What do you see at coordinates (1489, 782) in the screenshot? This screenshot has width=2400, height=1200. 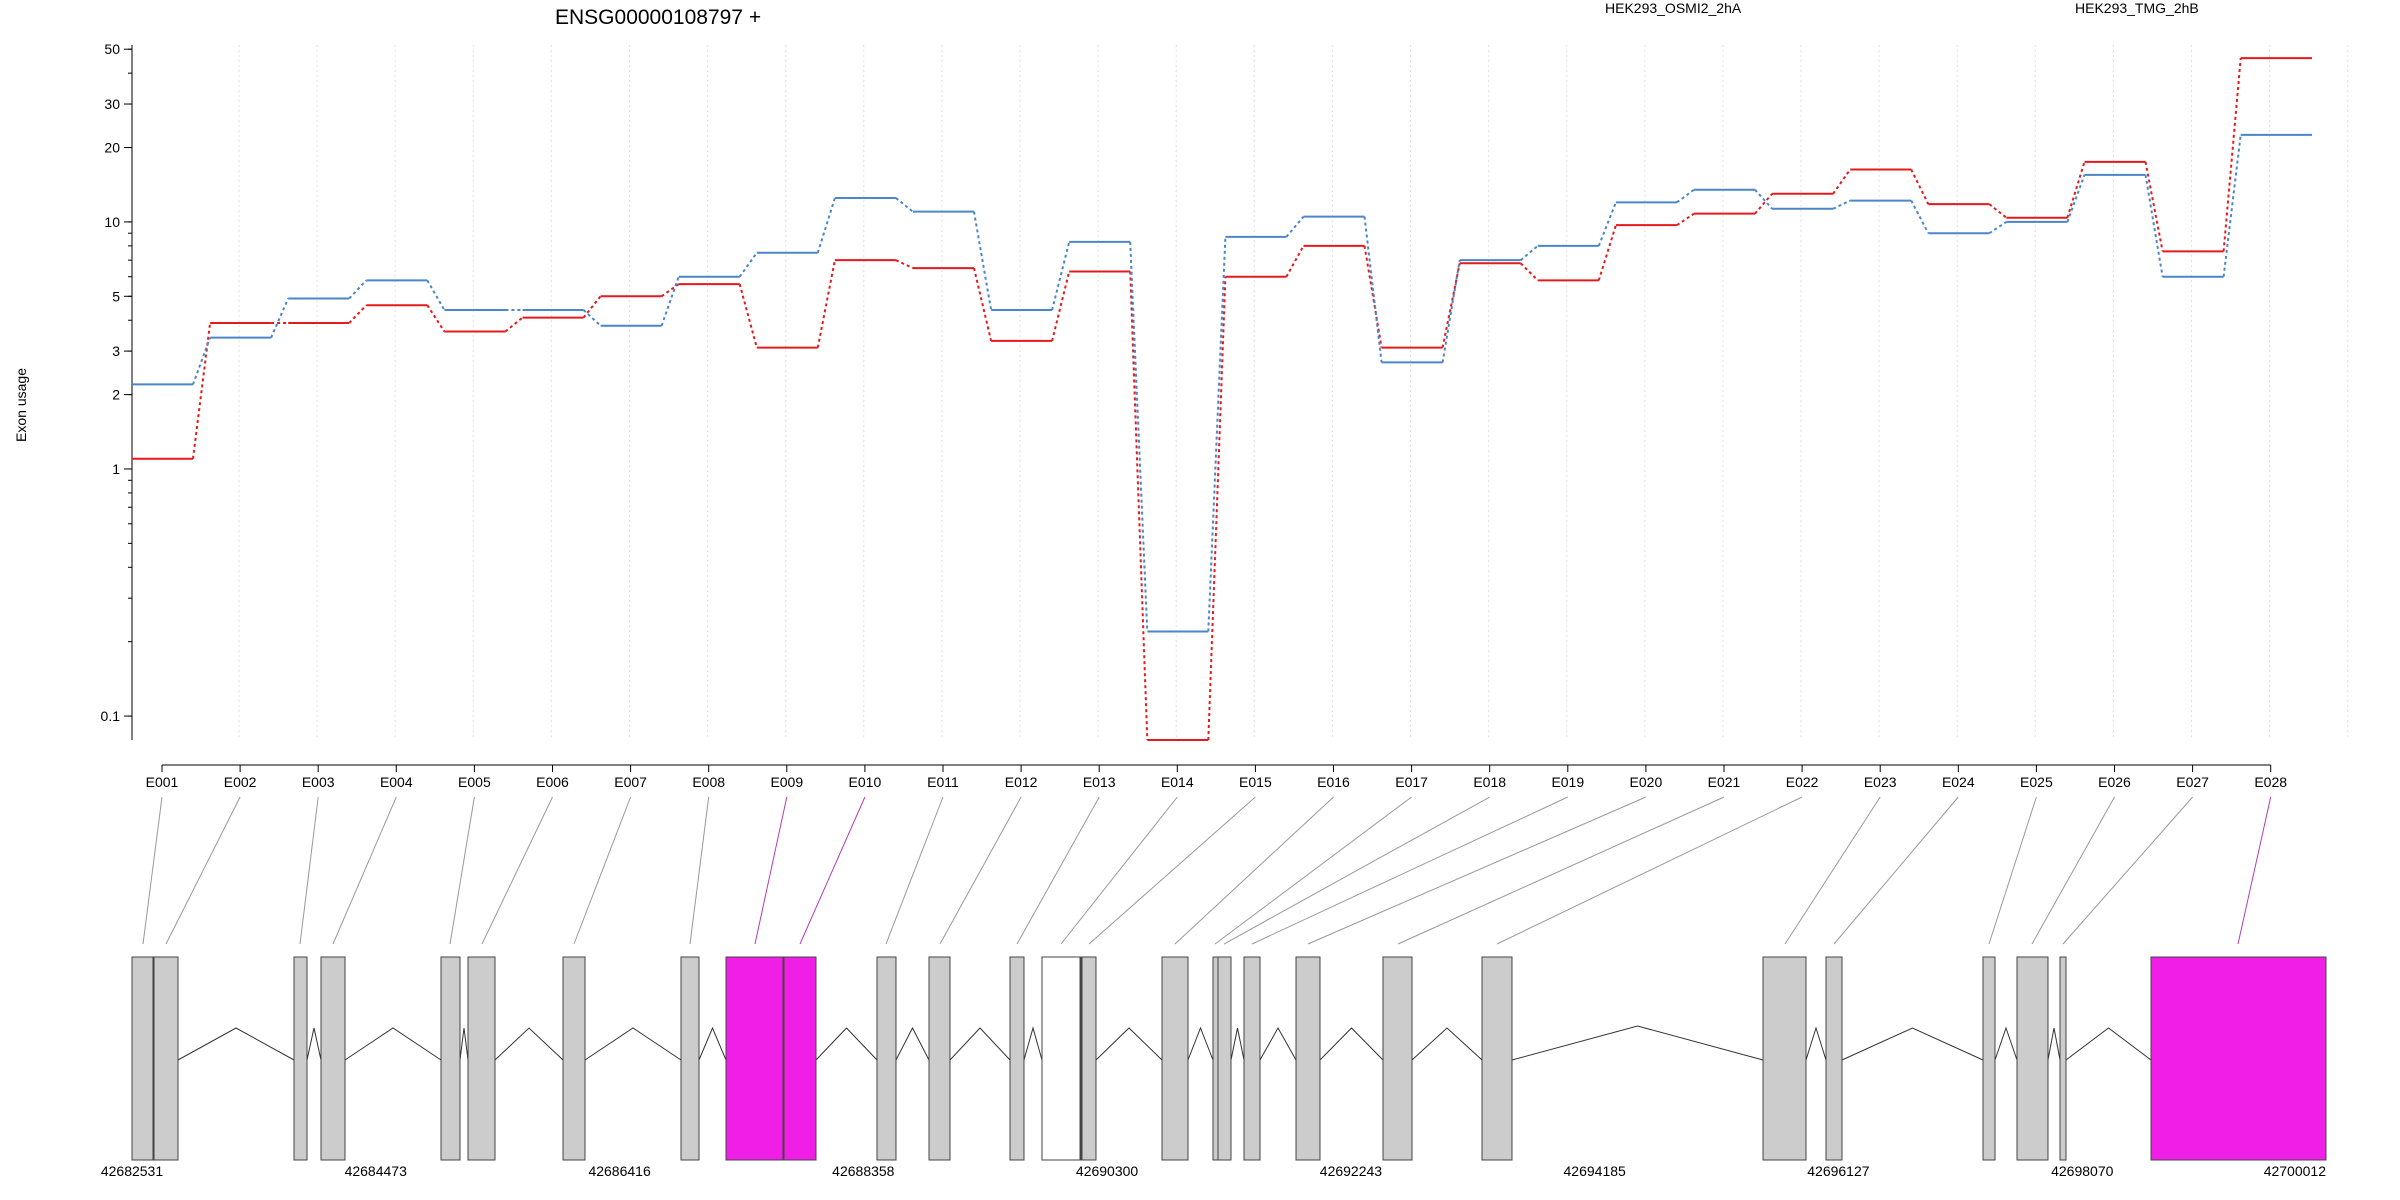 I see `x-tick-label: E018` at bounding box center [1489, 782].